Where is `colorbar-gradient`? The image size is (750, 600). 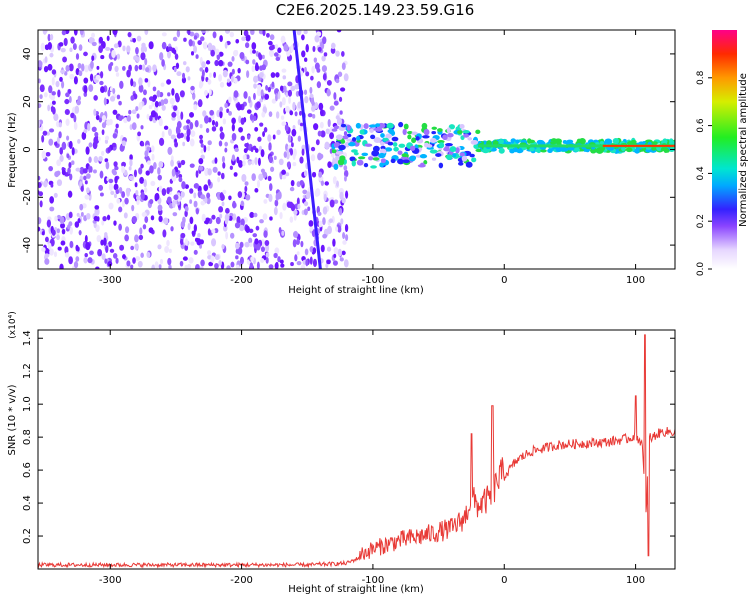 colorbar-gradient is located at coordinates (724, 149).